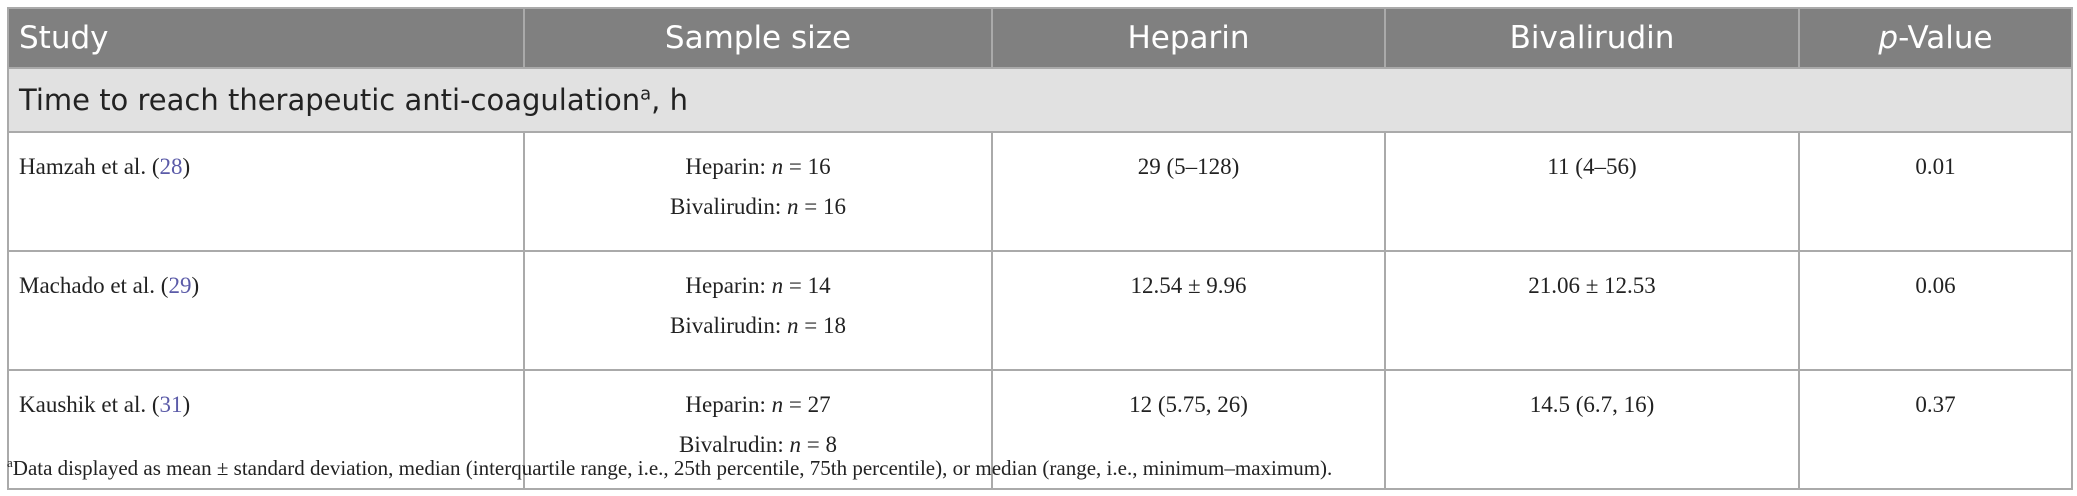 The image size is (2077, 496). I want to click on p-value-cell: 0.01, so click(1935, 191).